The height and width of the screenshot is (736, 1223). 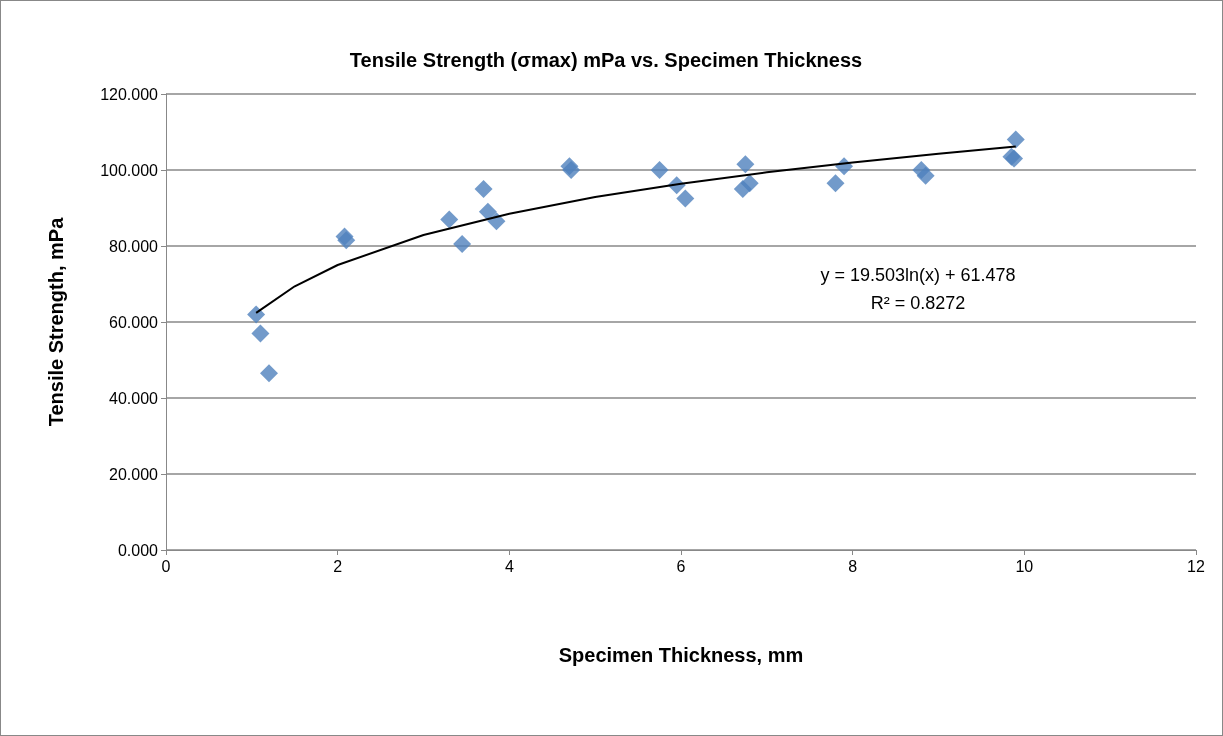 What do you see at coordinates (606, 60) in the screenshot?
I see `chart-title: Tensile Strength (σmax) mPa vs. Specimen Thickness` at bounding box center [606, 60].